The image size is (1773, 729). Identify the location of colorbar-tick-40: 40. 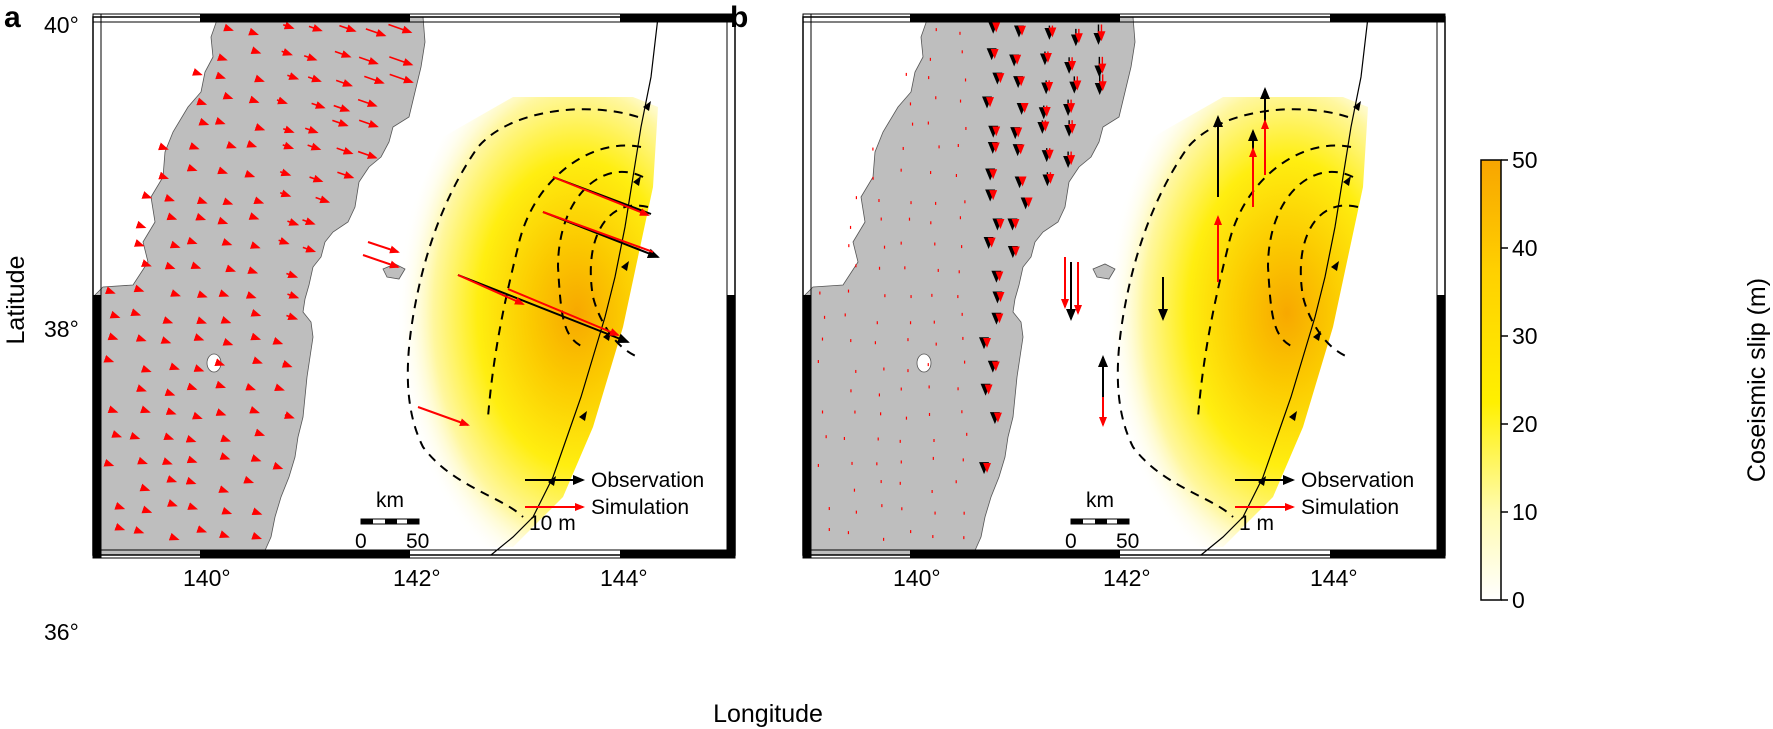
(1525, 248).